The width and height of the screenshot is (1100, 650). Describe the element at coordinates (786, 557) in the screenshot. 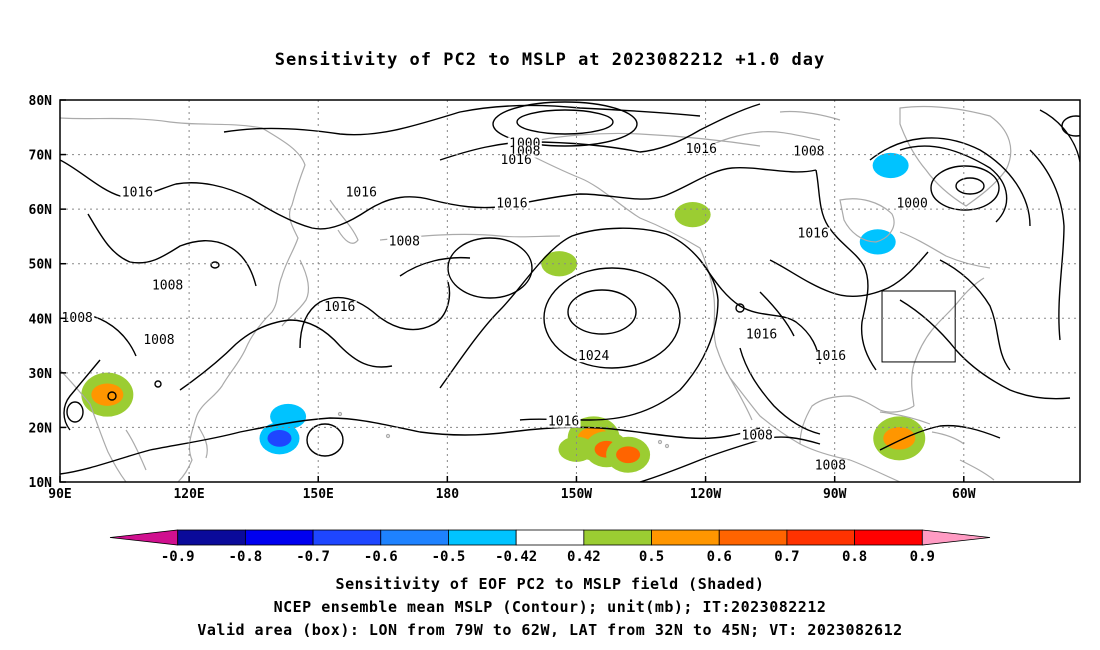

I see `colorbar-label: 0.7` at that location.